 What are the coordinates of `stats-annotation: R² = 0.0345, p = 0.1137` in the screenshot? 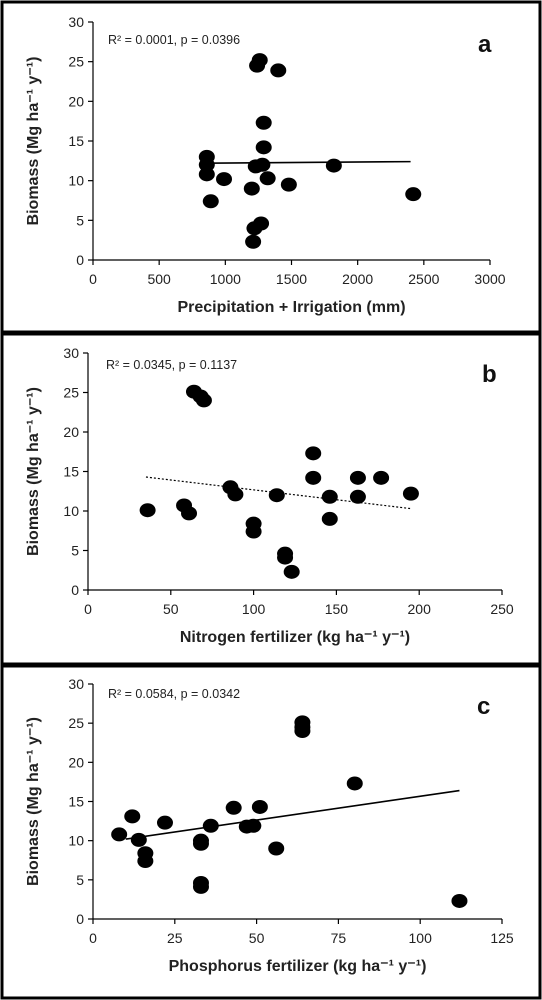 It's located at (171, 365).